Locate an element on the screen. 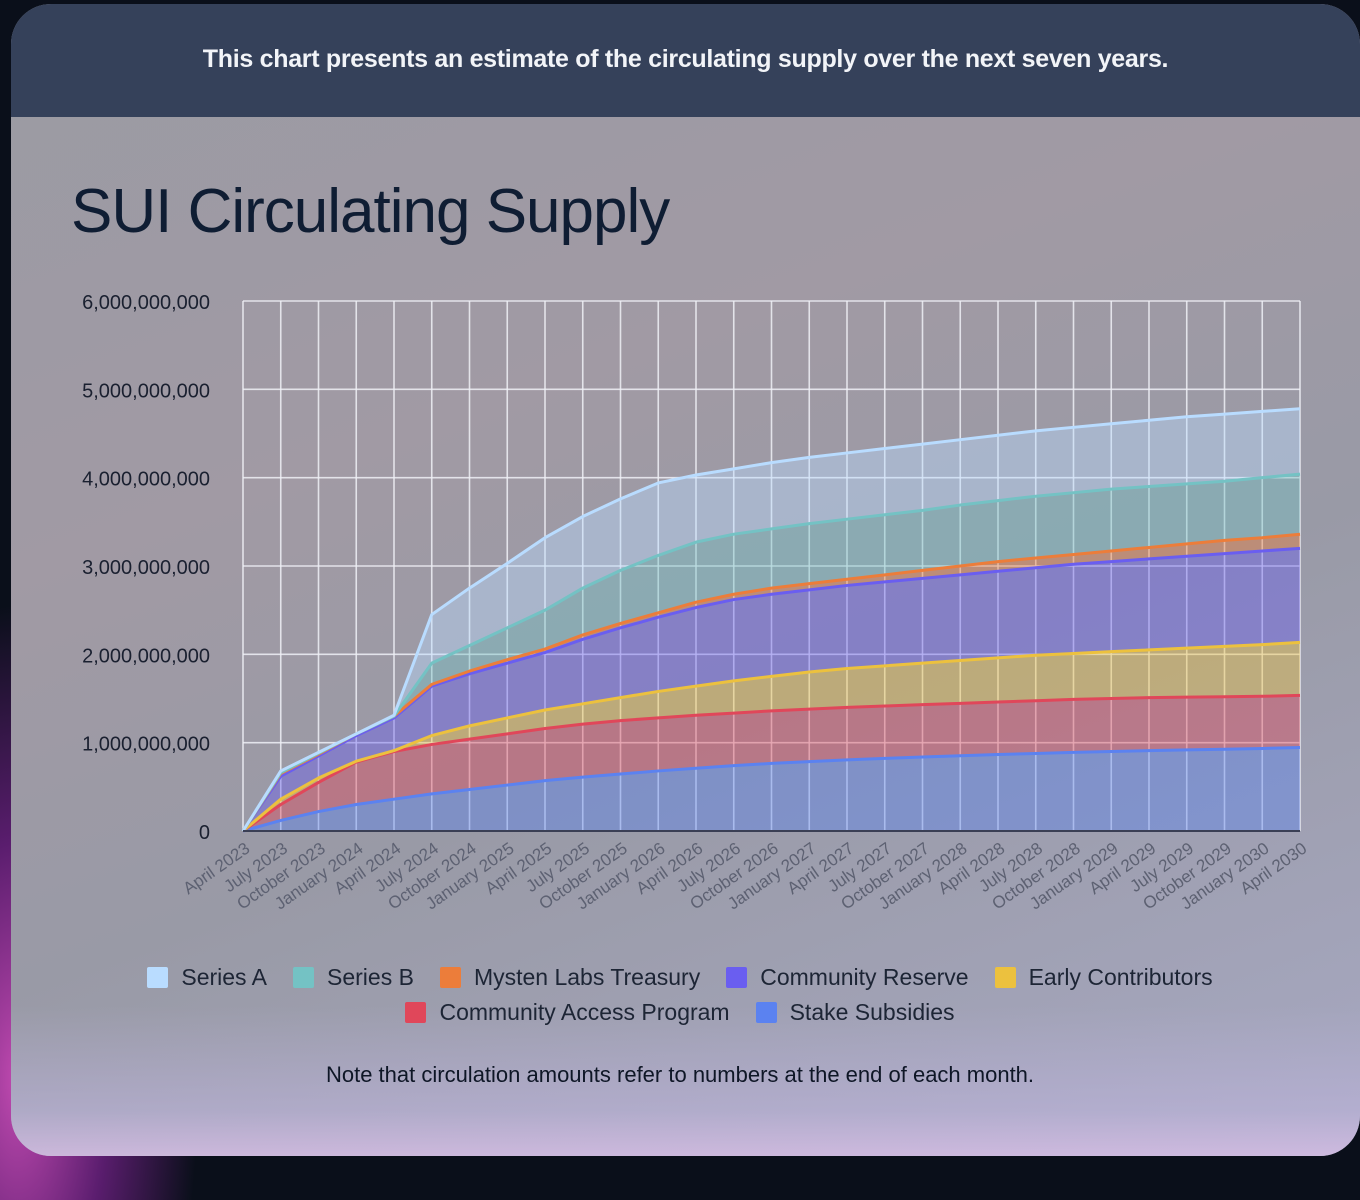 The image size is (1360, 1200). y-tick-label: 2,000,000,000 is located at coordinates (146, 656).